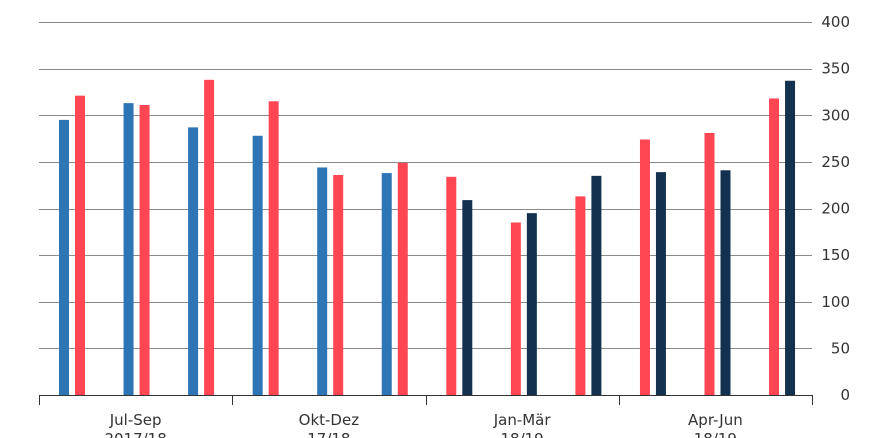  I want to click on x-category-label: Jul-Sep, so click(135, 420).